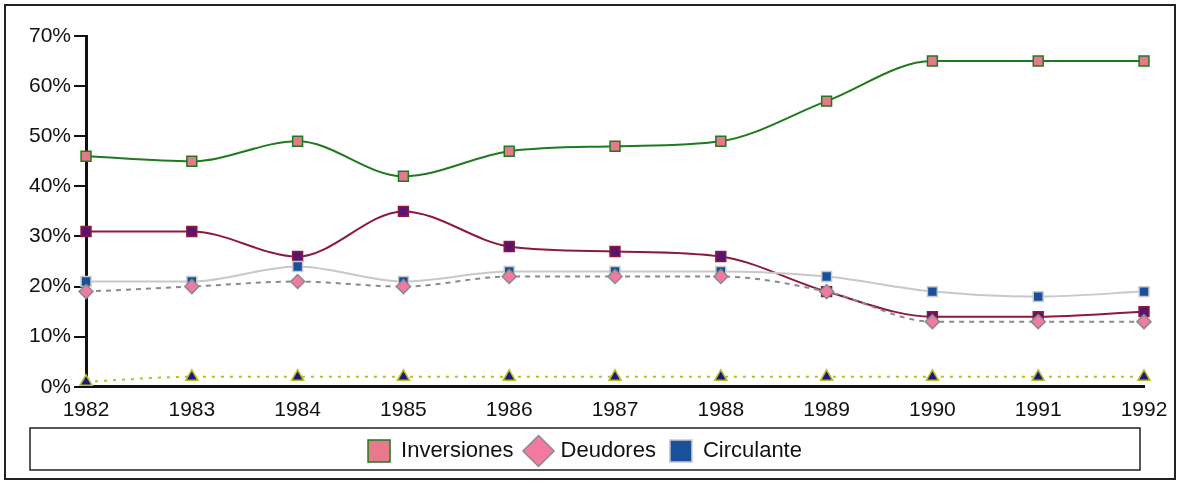  Describe the element at coordinates (86, 409) in the screenshot. I see `x-tick-label: 1982` at that location.